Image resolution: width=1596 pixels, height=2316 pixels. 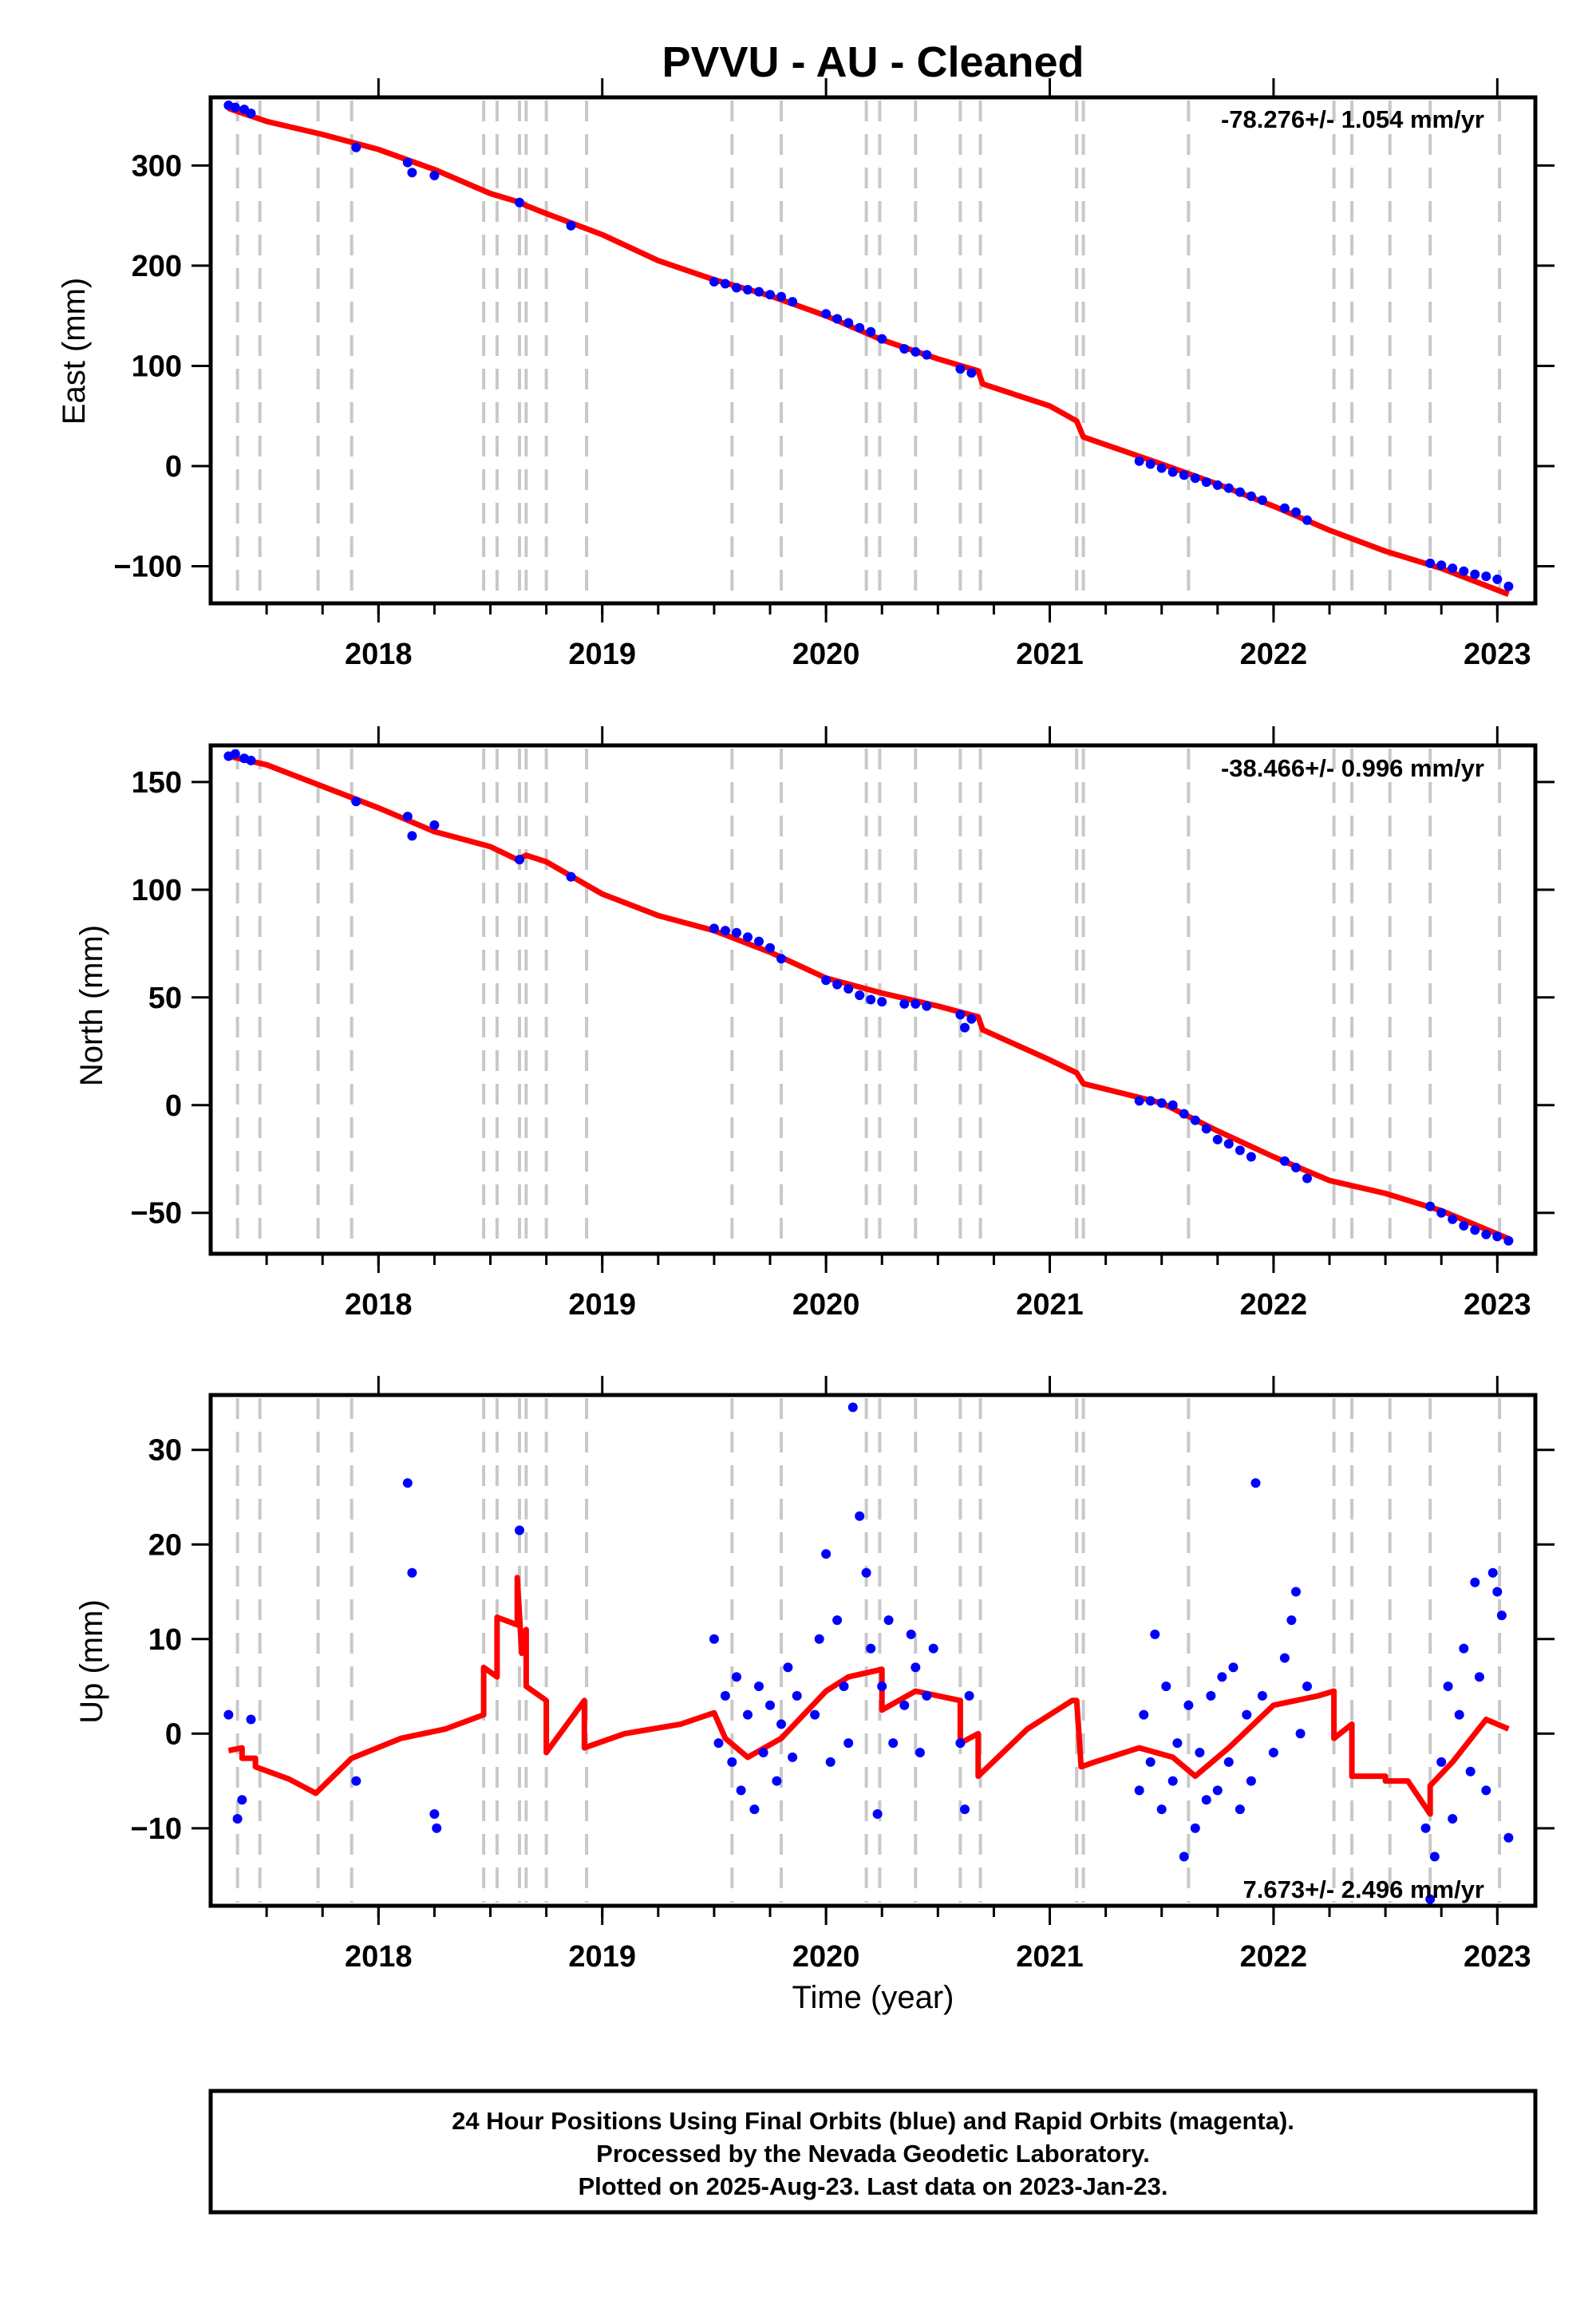 What do you see at coordinates (826, 654) in the screenshot?
I see `x-tick-label: 2020` at bounding box center [826, 654].